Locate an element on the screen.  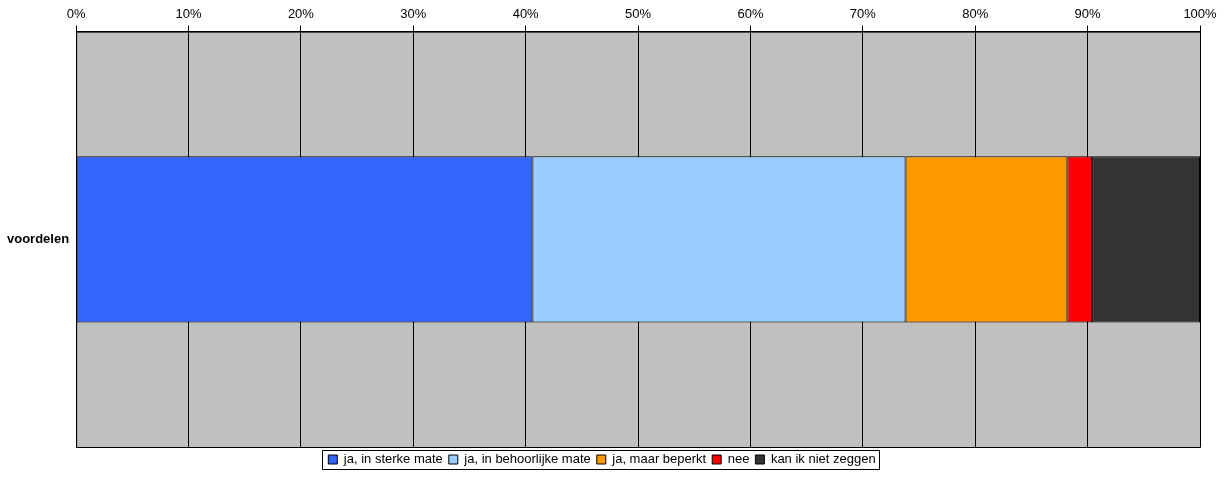
y-tick-label: voordelen is located at coordinates (38, 238).